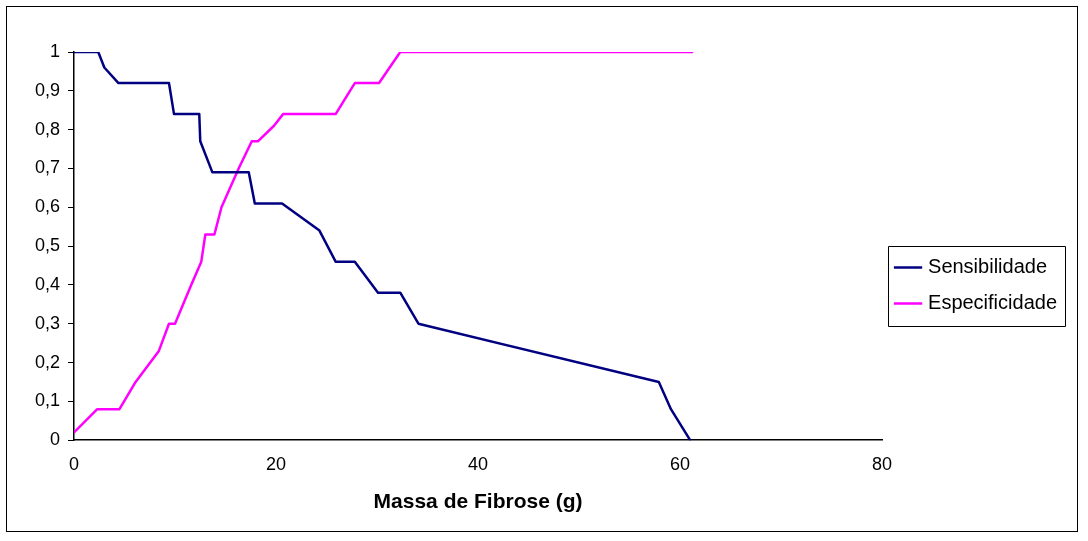 The height and width of the screenshot is (541, 1088). I want to click on x-tick-label: 0, so click(74, 463).